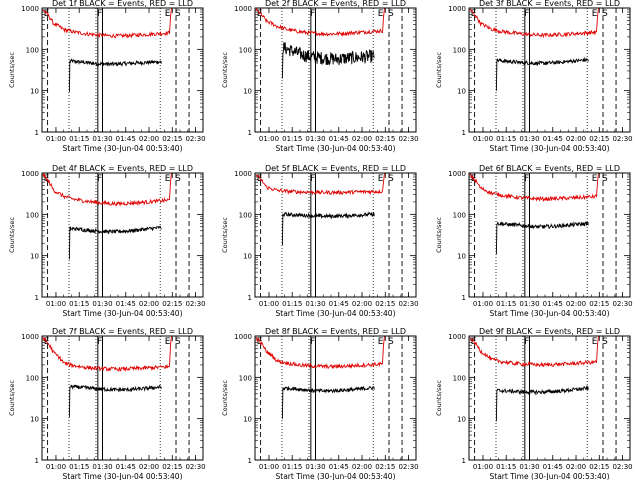  What do you see at coordinates (243, 174) in the screenshot?
I see `det-5-y-tick-label: 1000` at bounding box center [243, 174].